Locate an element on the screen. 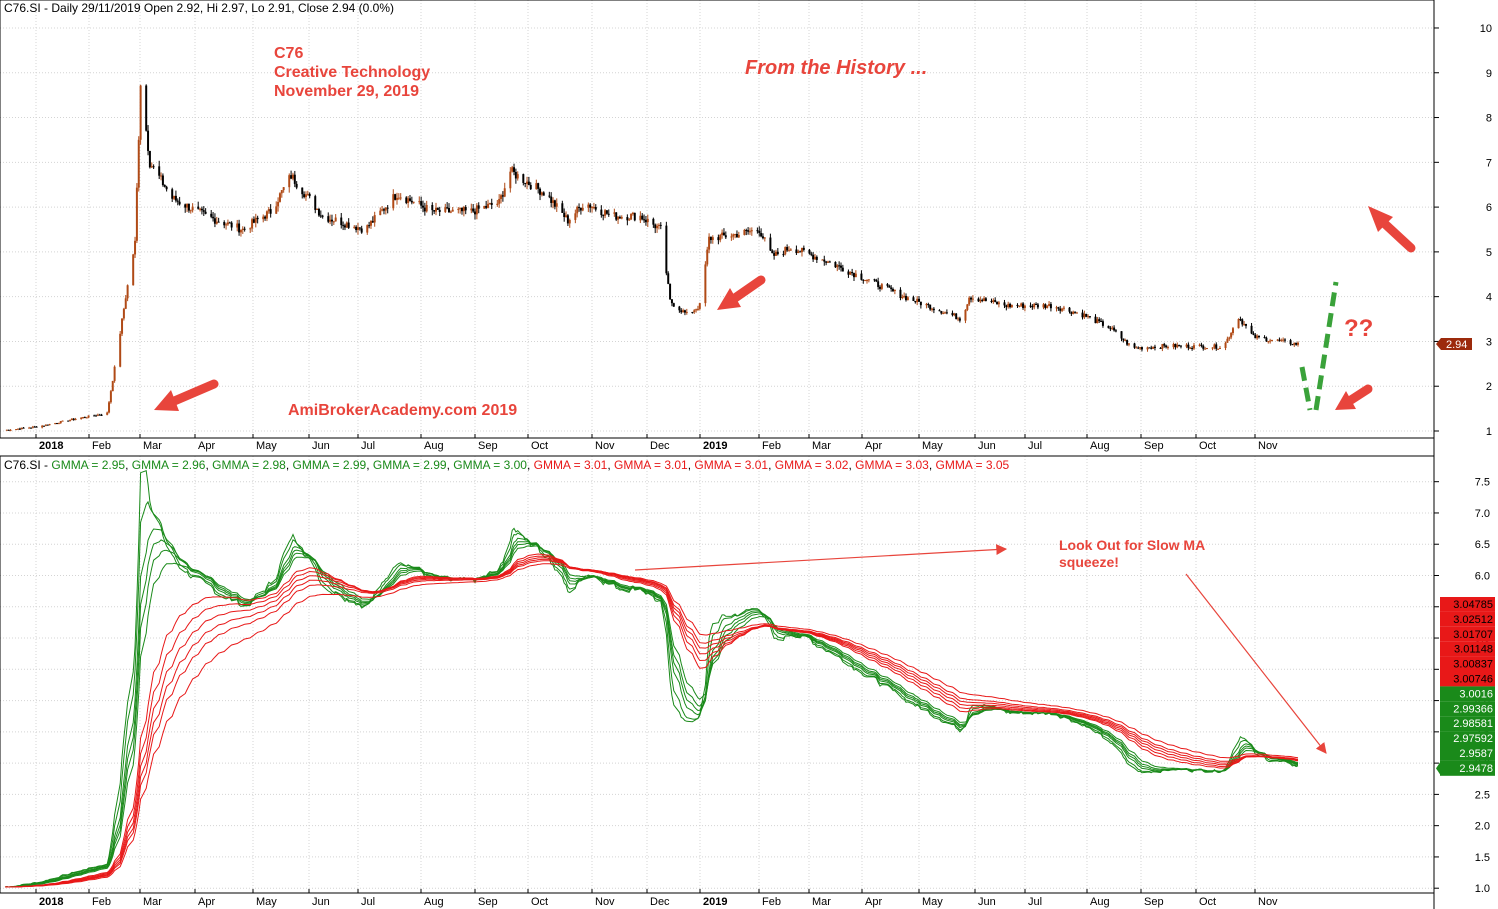 This screenshot has width=1498, height=909. upper-x-tick-label: Sep is located at coordinates (1154, 446).